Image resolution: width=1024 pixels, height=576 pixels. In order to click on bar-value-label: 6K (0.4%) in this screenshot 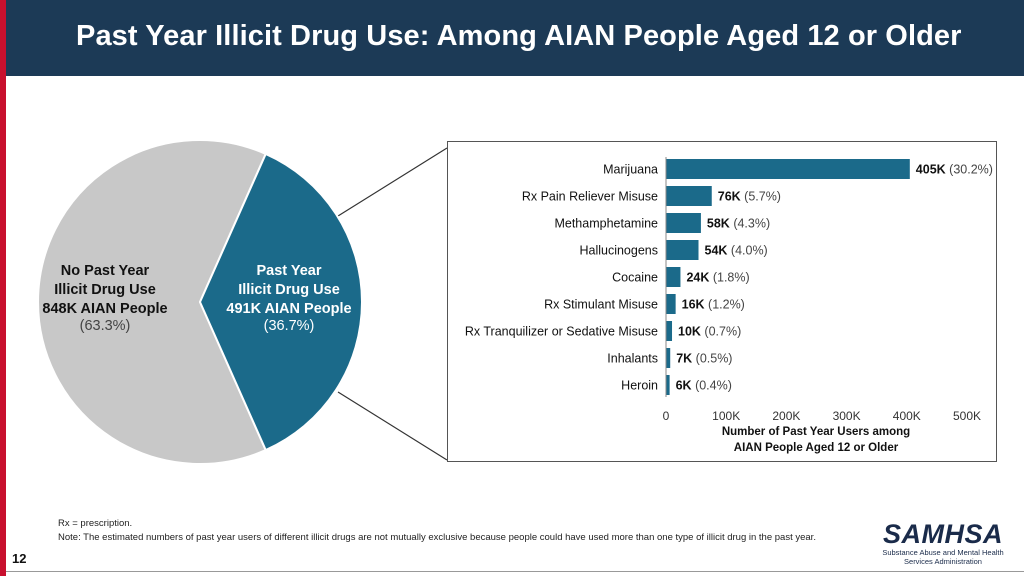, I will do `click(704, 386)`.